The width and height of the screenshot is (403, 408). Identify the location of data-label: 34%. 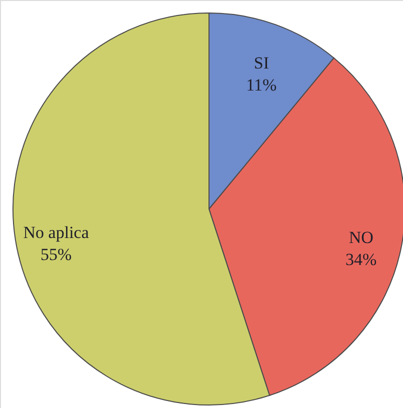
(361, 260).